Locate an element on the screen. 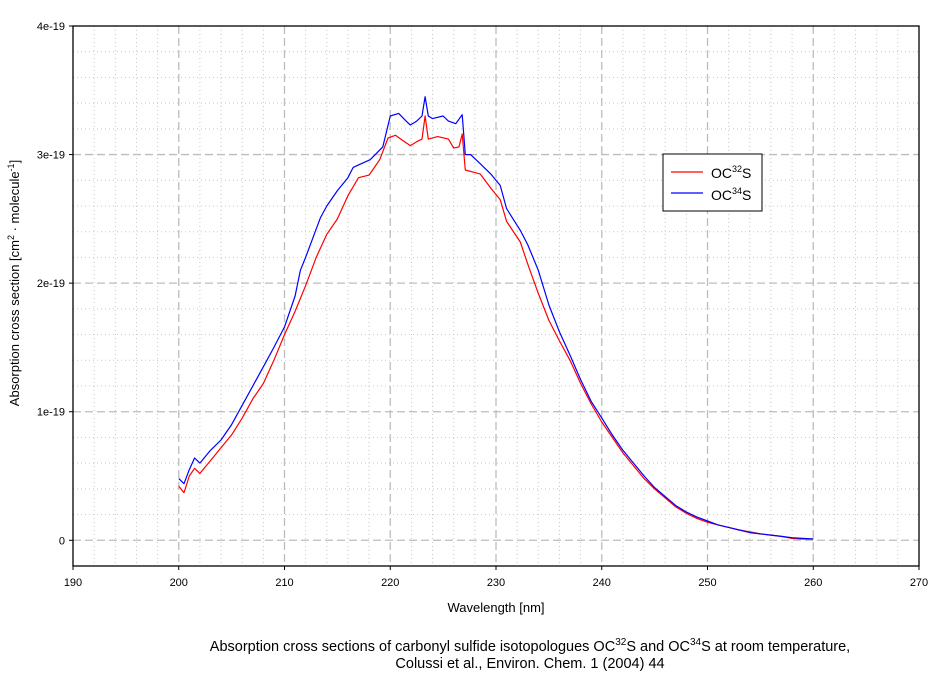  x-tick-label: 210 is located at coordinates (284, 583).